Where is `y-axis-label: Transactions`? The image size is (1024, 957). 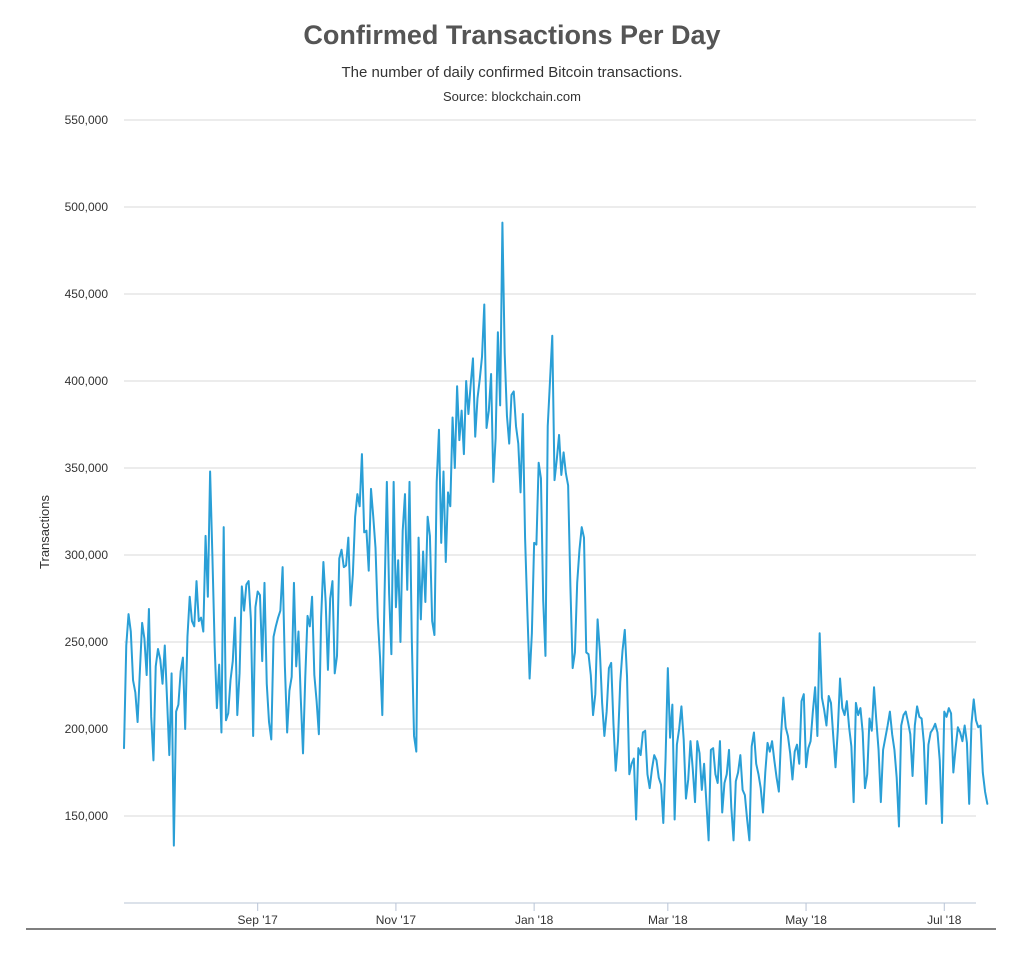
y-axis-label: Transactions is located at coordinates (44, 532).